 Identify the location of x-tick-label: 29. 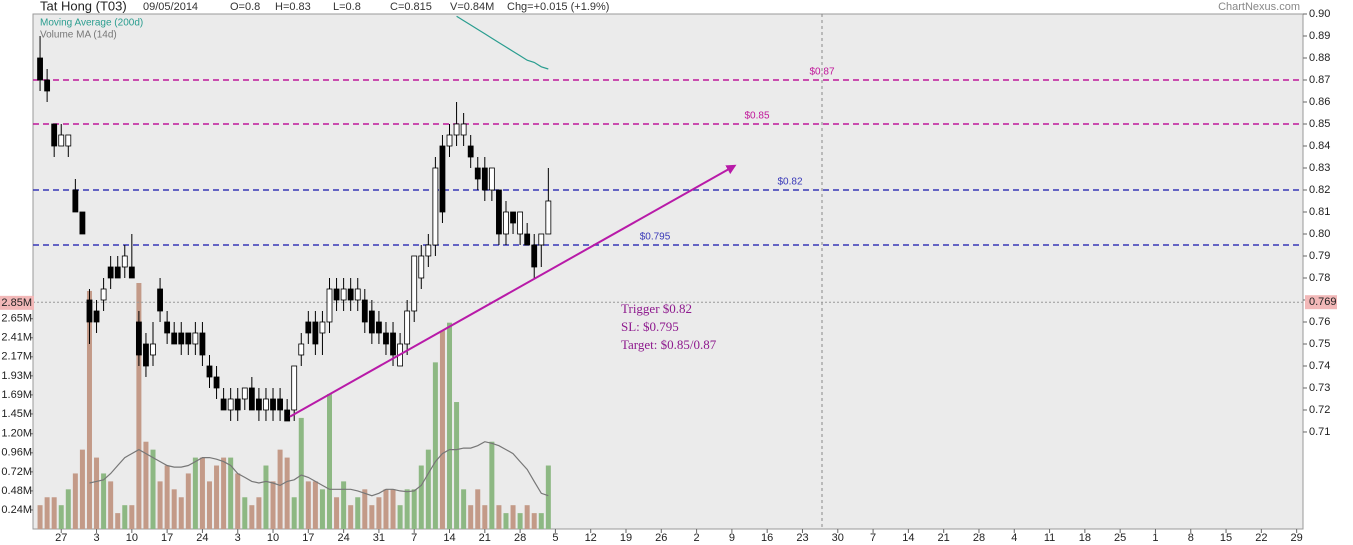
(1297, 538).